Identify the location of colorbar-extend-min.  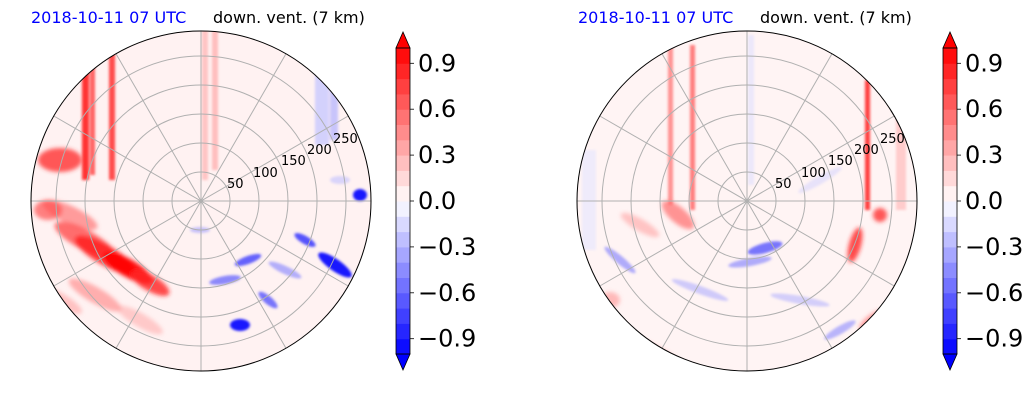
(950, 362).